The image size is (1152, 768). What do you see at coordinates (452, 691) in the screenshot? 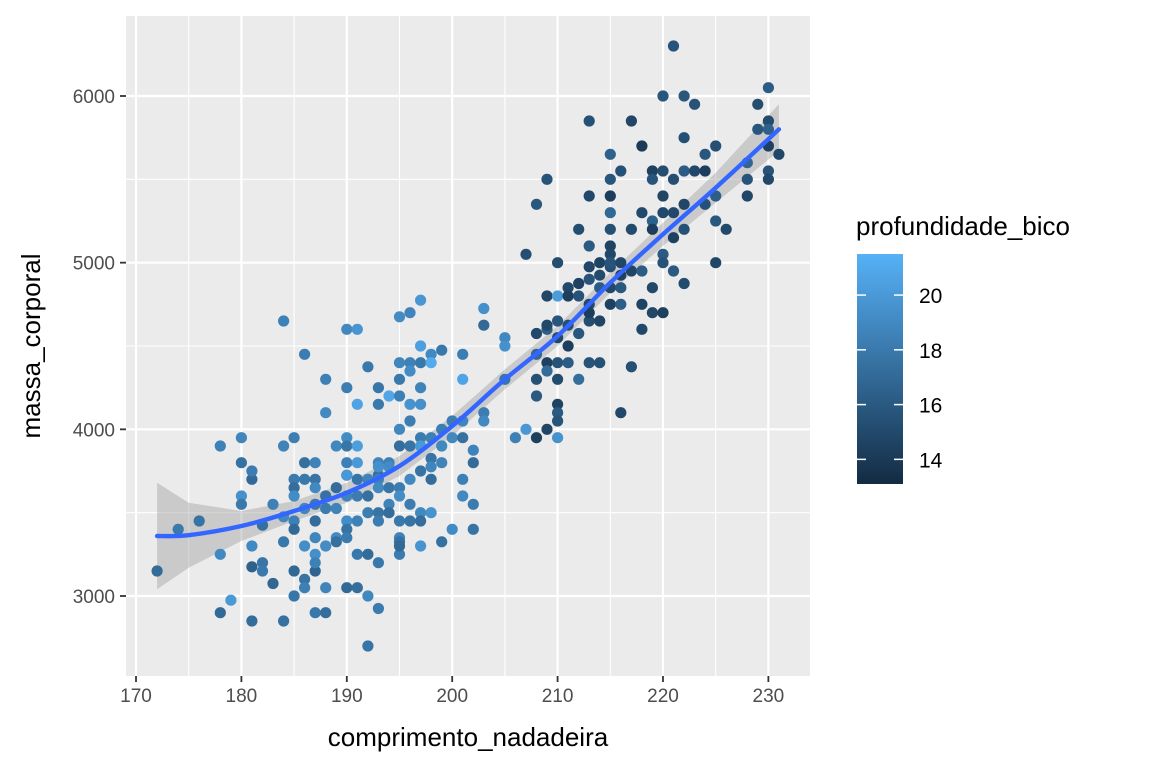
I see `x-axis: 170 180 190 200 210 220 230` at bounding box center [452, 691].